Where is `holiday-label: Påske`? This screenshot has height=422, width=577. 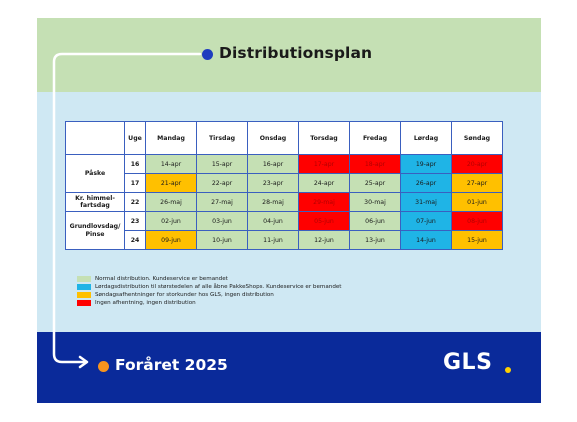 holiday-label: Påske is located at coordinates (95, 173).